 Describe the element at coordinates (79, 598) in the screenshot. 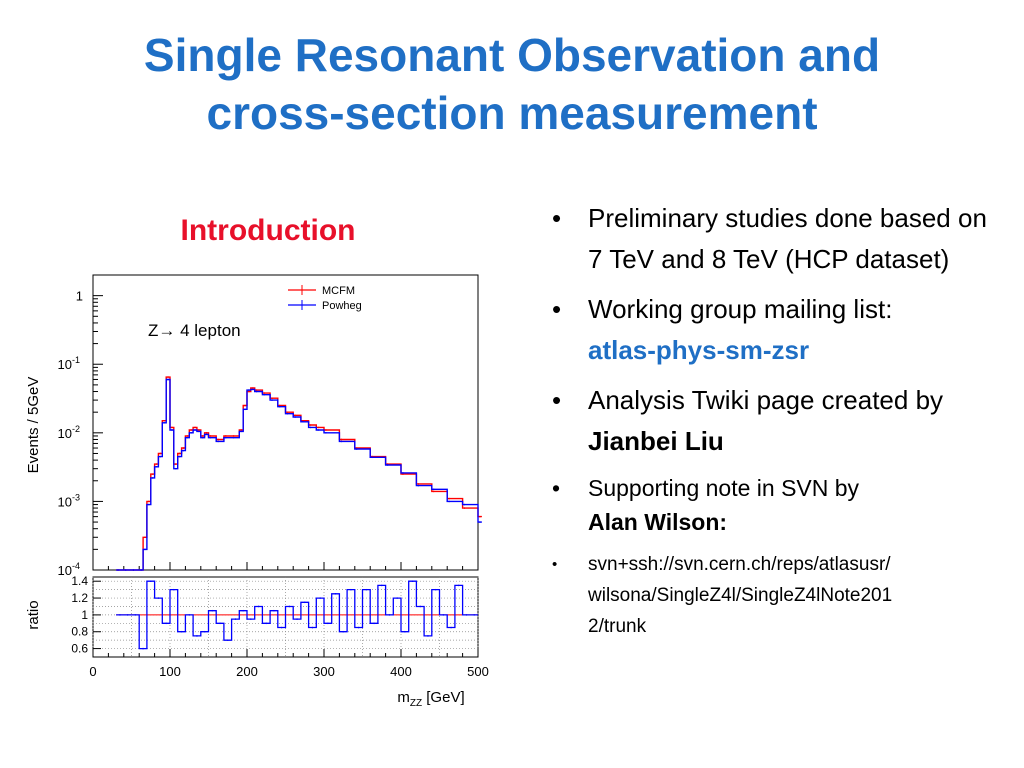

I see `ratio-tick-label: 1.2` at that location.